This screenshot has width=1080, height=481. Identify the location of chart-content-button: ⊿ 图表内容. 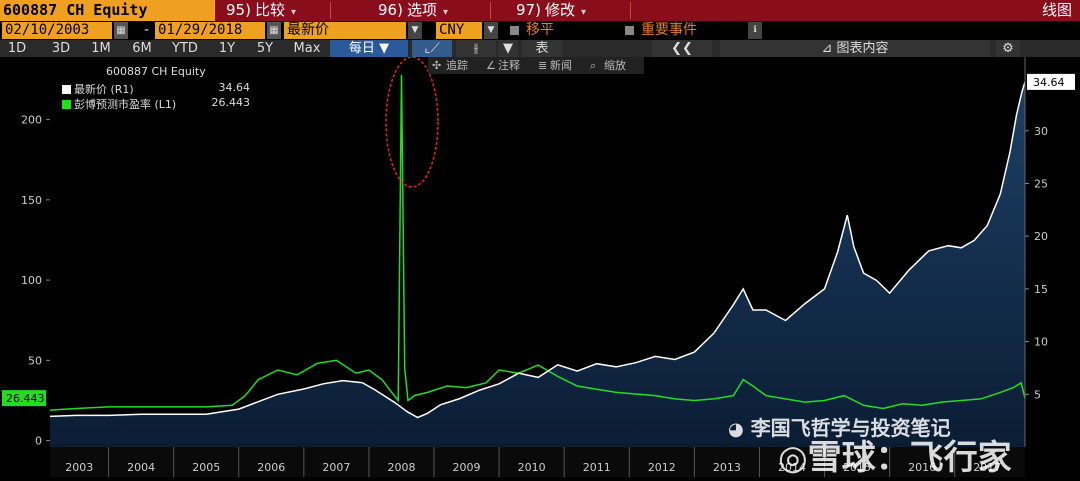
(855, 48).